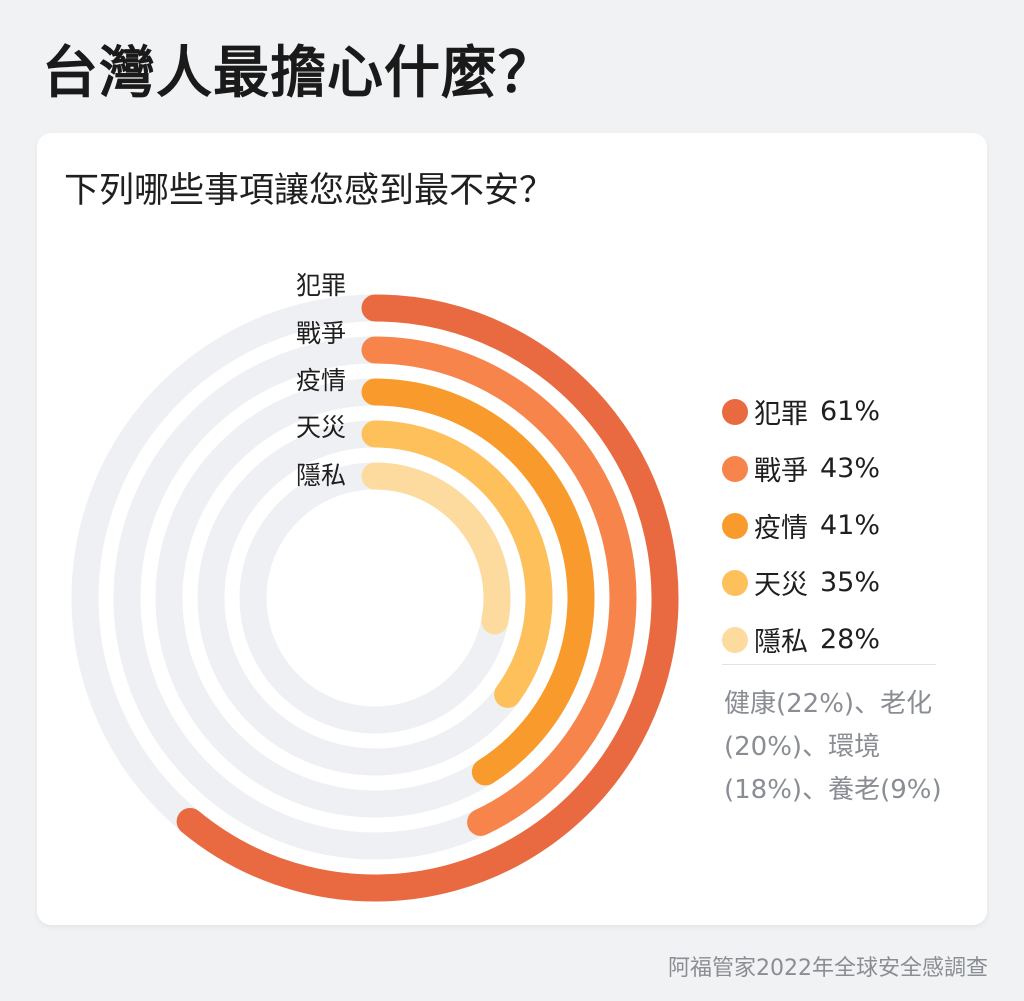  I want to click on legend-value-privacy: 28%, so click(850, 639).